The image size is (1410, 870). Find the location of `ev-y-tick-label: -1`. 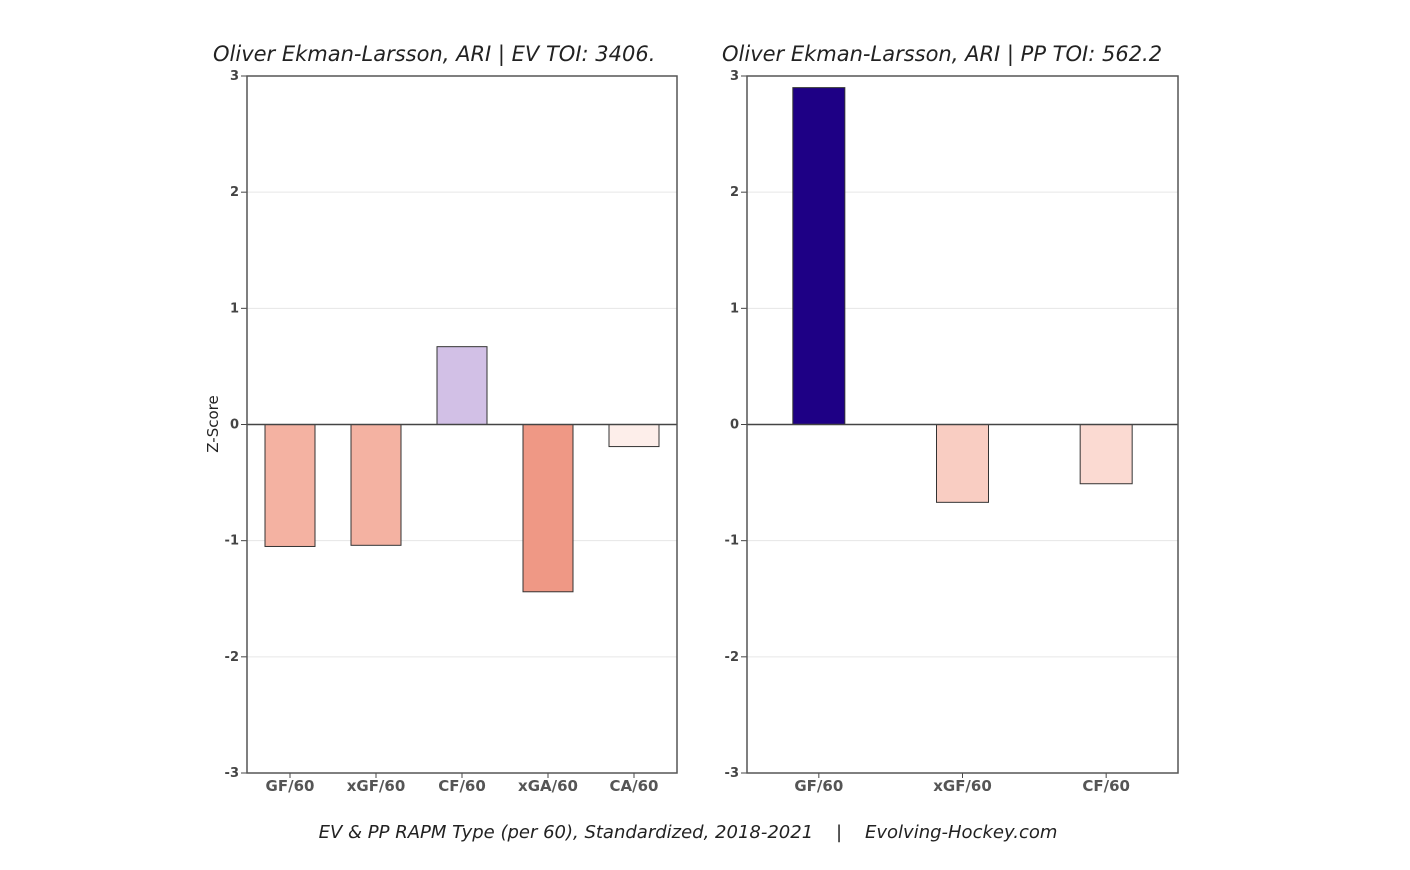

ev-y-tick-label: -1 is located at coordinates (232, 541).